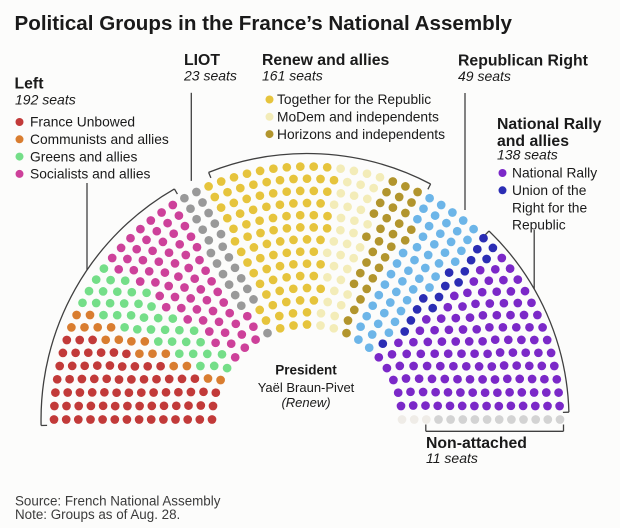 The image size is (620, 528). What do you see at coordinates (527, 155) in the screenshot?
I see `svg-text: 138 seats` at bounding box center [527, 155].